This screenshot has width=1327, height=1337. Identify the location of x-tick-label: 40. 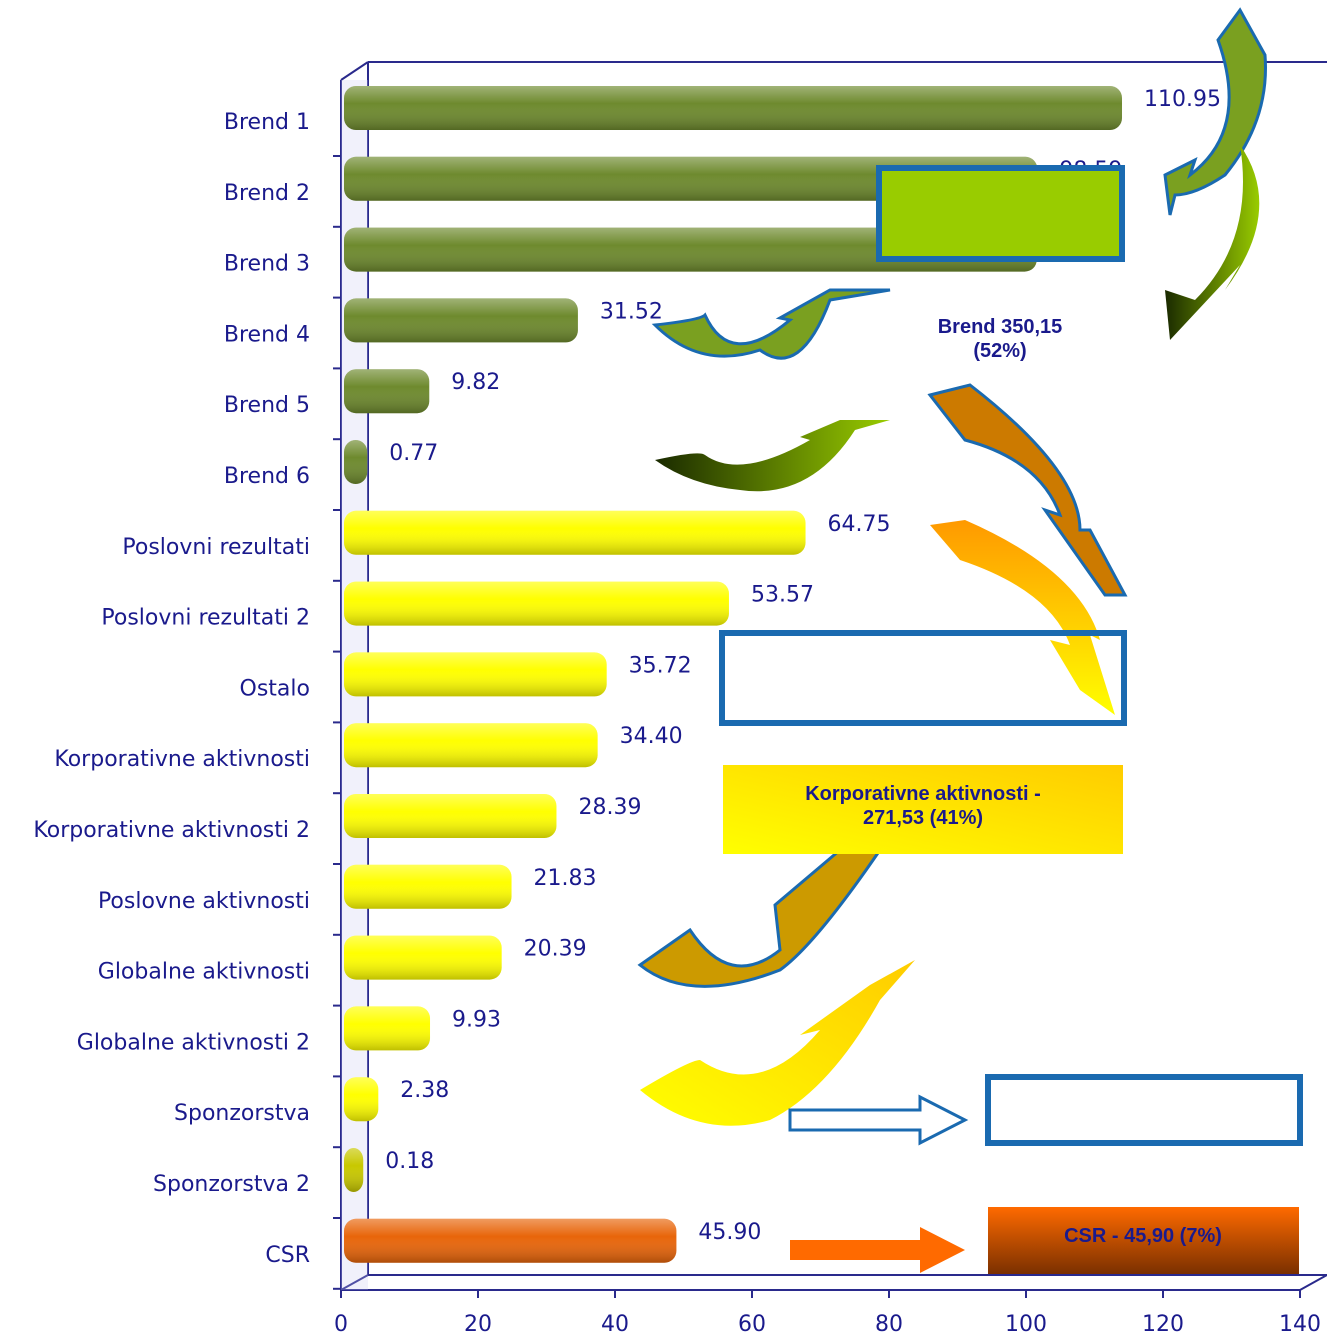
(615, 1324).